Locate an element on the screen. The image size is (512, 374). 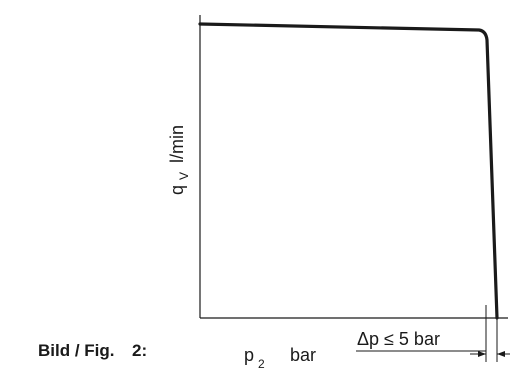
caption-prefix: Bild / Fig. is located at coordinates (76, 350).